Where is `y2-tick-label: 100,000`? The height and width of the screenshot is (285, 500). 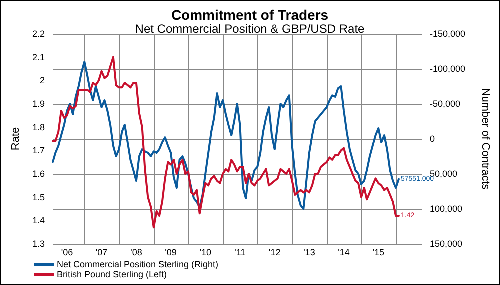
y2-tick-label: 100,000 is located at coordinates (446, 209).